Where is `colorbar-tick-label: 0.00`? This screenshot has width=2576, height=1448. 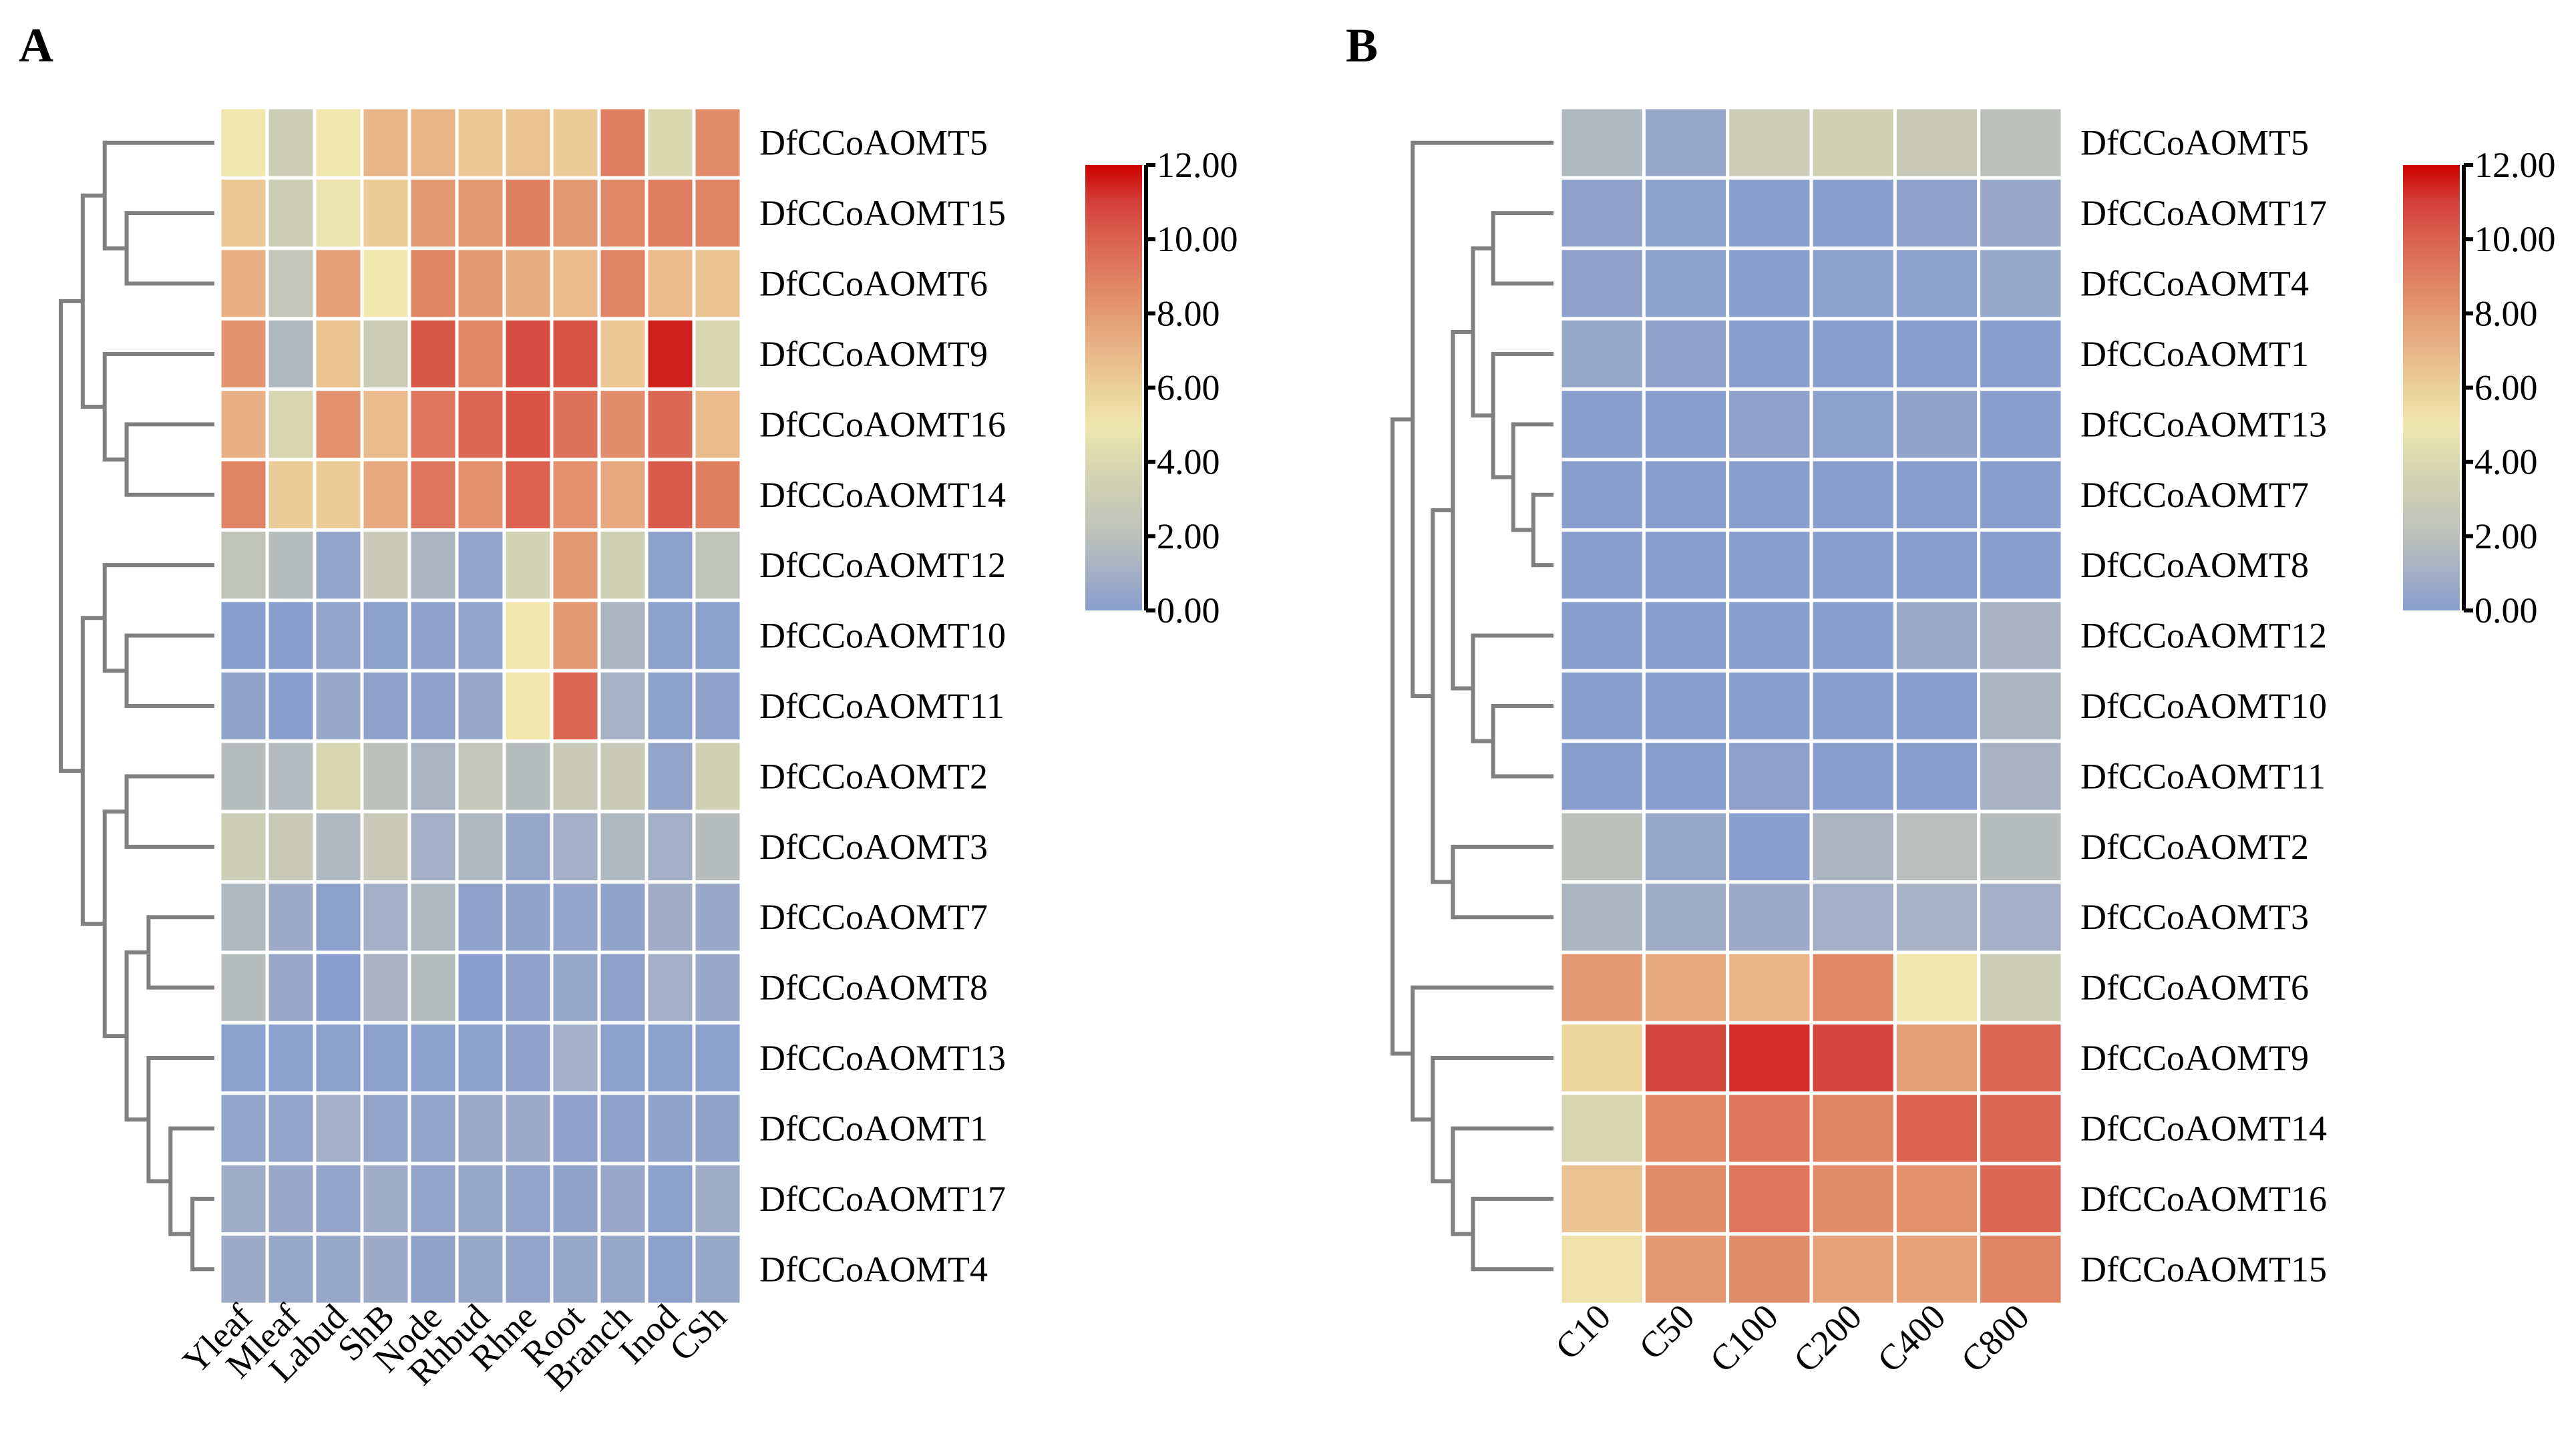 colorbar-tick-label: 0.00 is located at coordinates (1188, 610).